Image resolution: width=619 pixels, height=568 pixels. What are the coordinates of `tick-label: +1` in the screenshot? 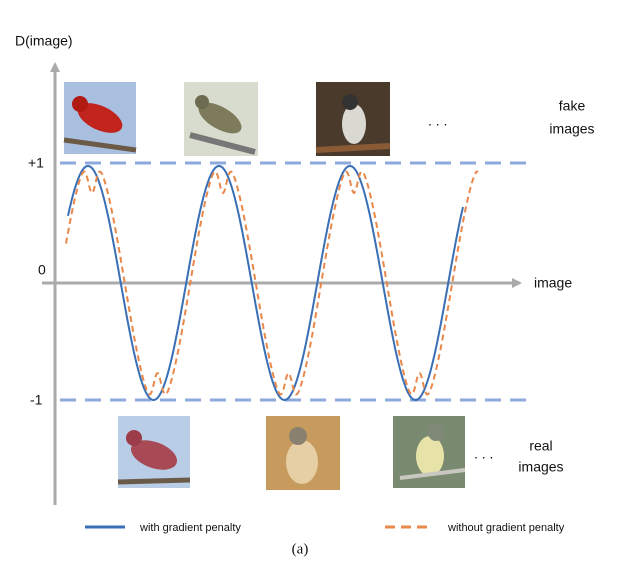 It's located at (36, 163).